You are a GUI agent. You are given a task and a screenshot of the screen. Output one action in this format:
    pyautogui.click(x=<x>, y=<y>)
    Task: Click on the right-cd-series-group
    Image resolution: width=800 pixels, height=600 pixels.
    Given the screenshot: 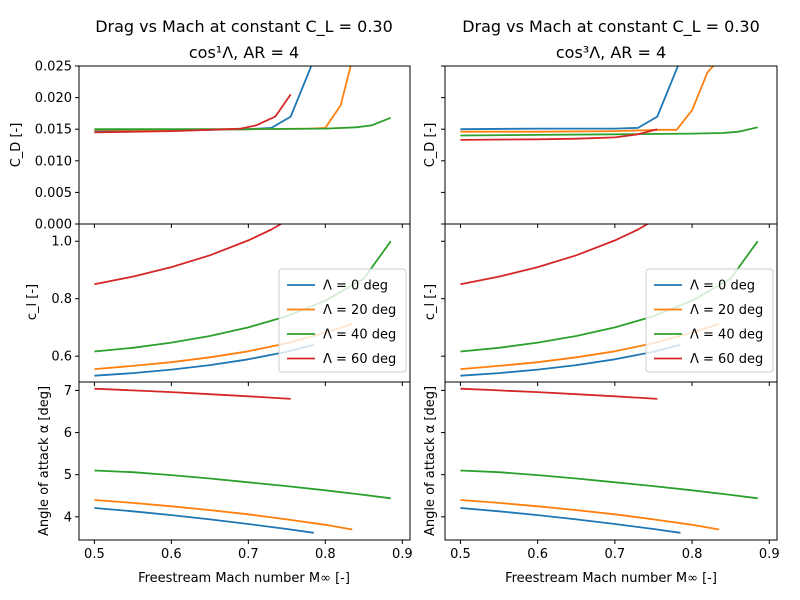 What is the action you would take?
    pyautogui.click(x=609, y=103)
    